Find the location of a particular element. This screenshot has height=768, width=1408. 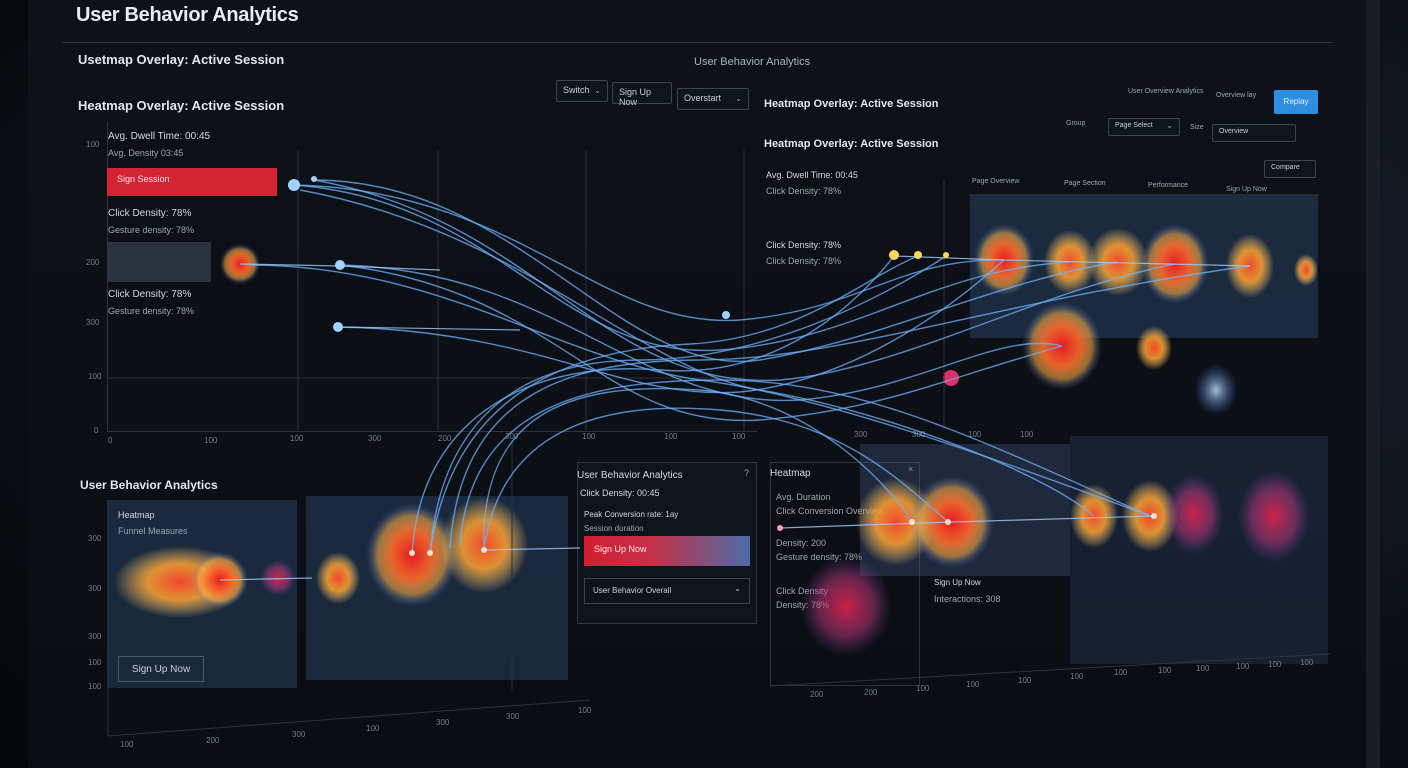

heat-spots-bottom-right is located at coordinates (1055, 563).